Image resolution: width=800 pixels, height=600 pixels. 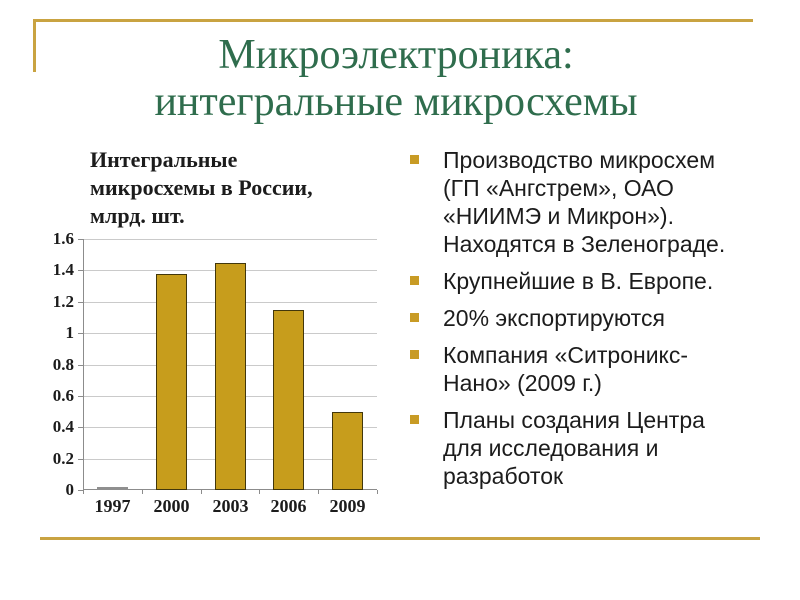 What do you see at coordinates (288, 400) in the screenshot?
I see `bar-2006` at bounding box center [288, 400].